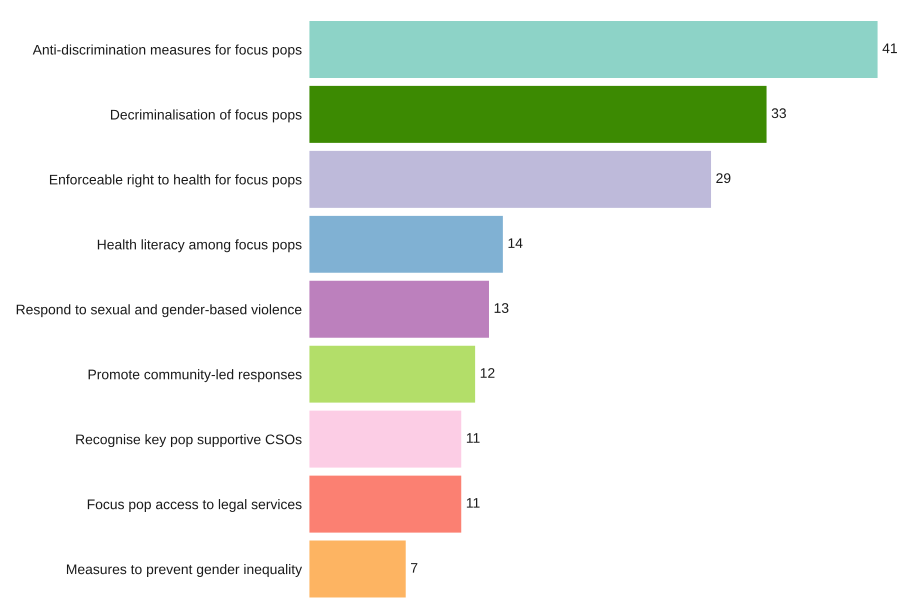 The image size is (899, 612). What do you see at coordinates (176, 181) in the screenshot?
I see `y-tick-label: Enforceable right to health for focus pops` at bounding box center [176, 181].